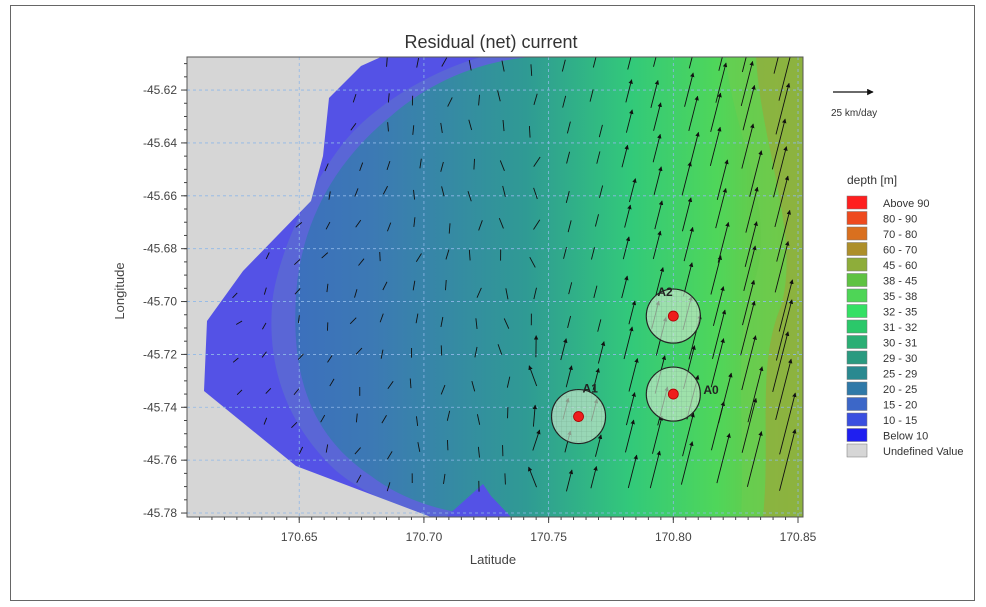  What do you see at coordinates (881, 264) in the screenshot?
I see `legend-item: 45 - 60` at bounding box center [881, 264].